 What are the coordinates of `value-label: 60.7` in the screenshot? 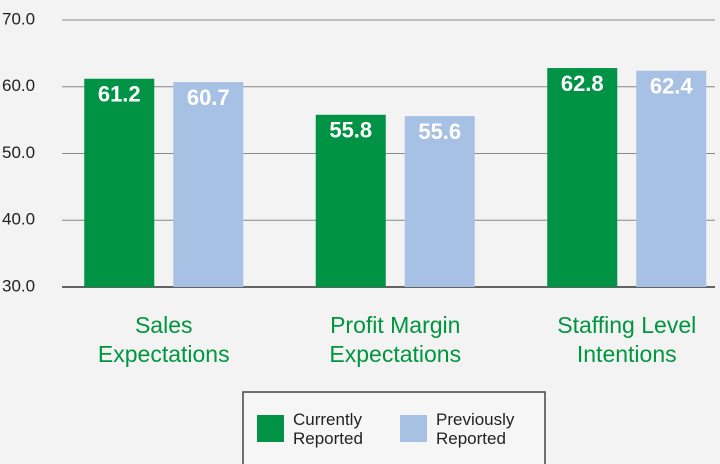 It's located at (208, 97).